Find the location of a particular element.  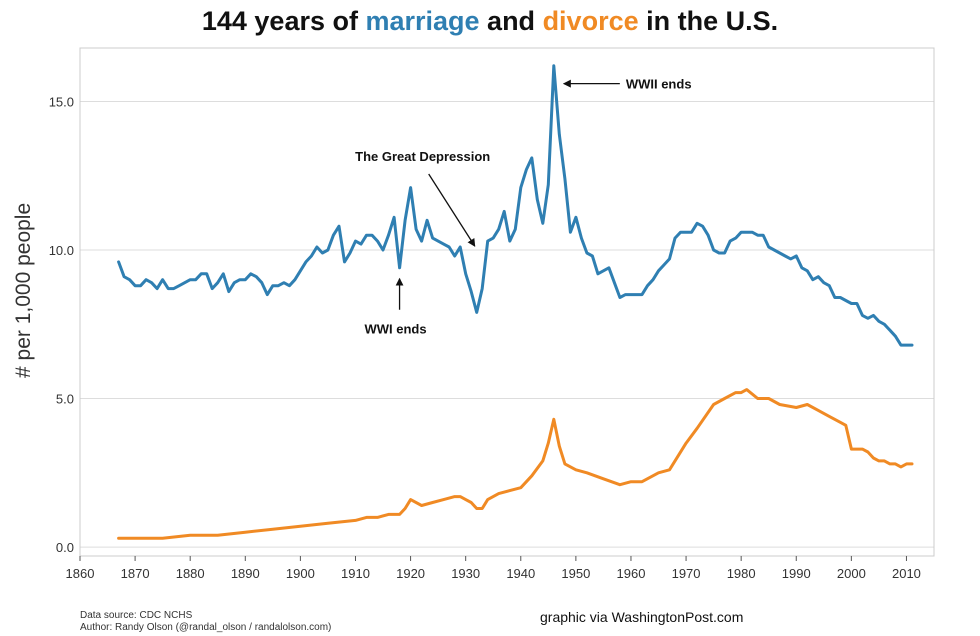

x-tick-label-9: 1950 is located at coordinates (575, 573).